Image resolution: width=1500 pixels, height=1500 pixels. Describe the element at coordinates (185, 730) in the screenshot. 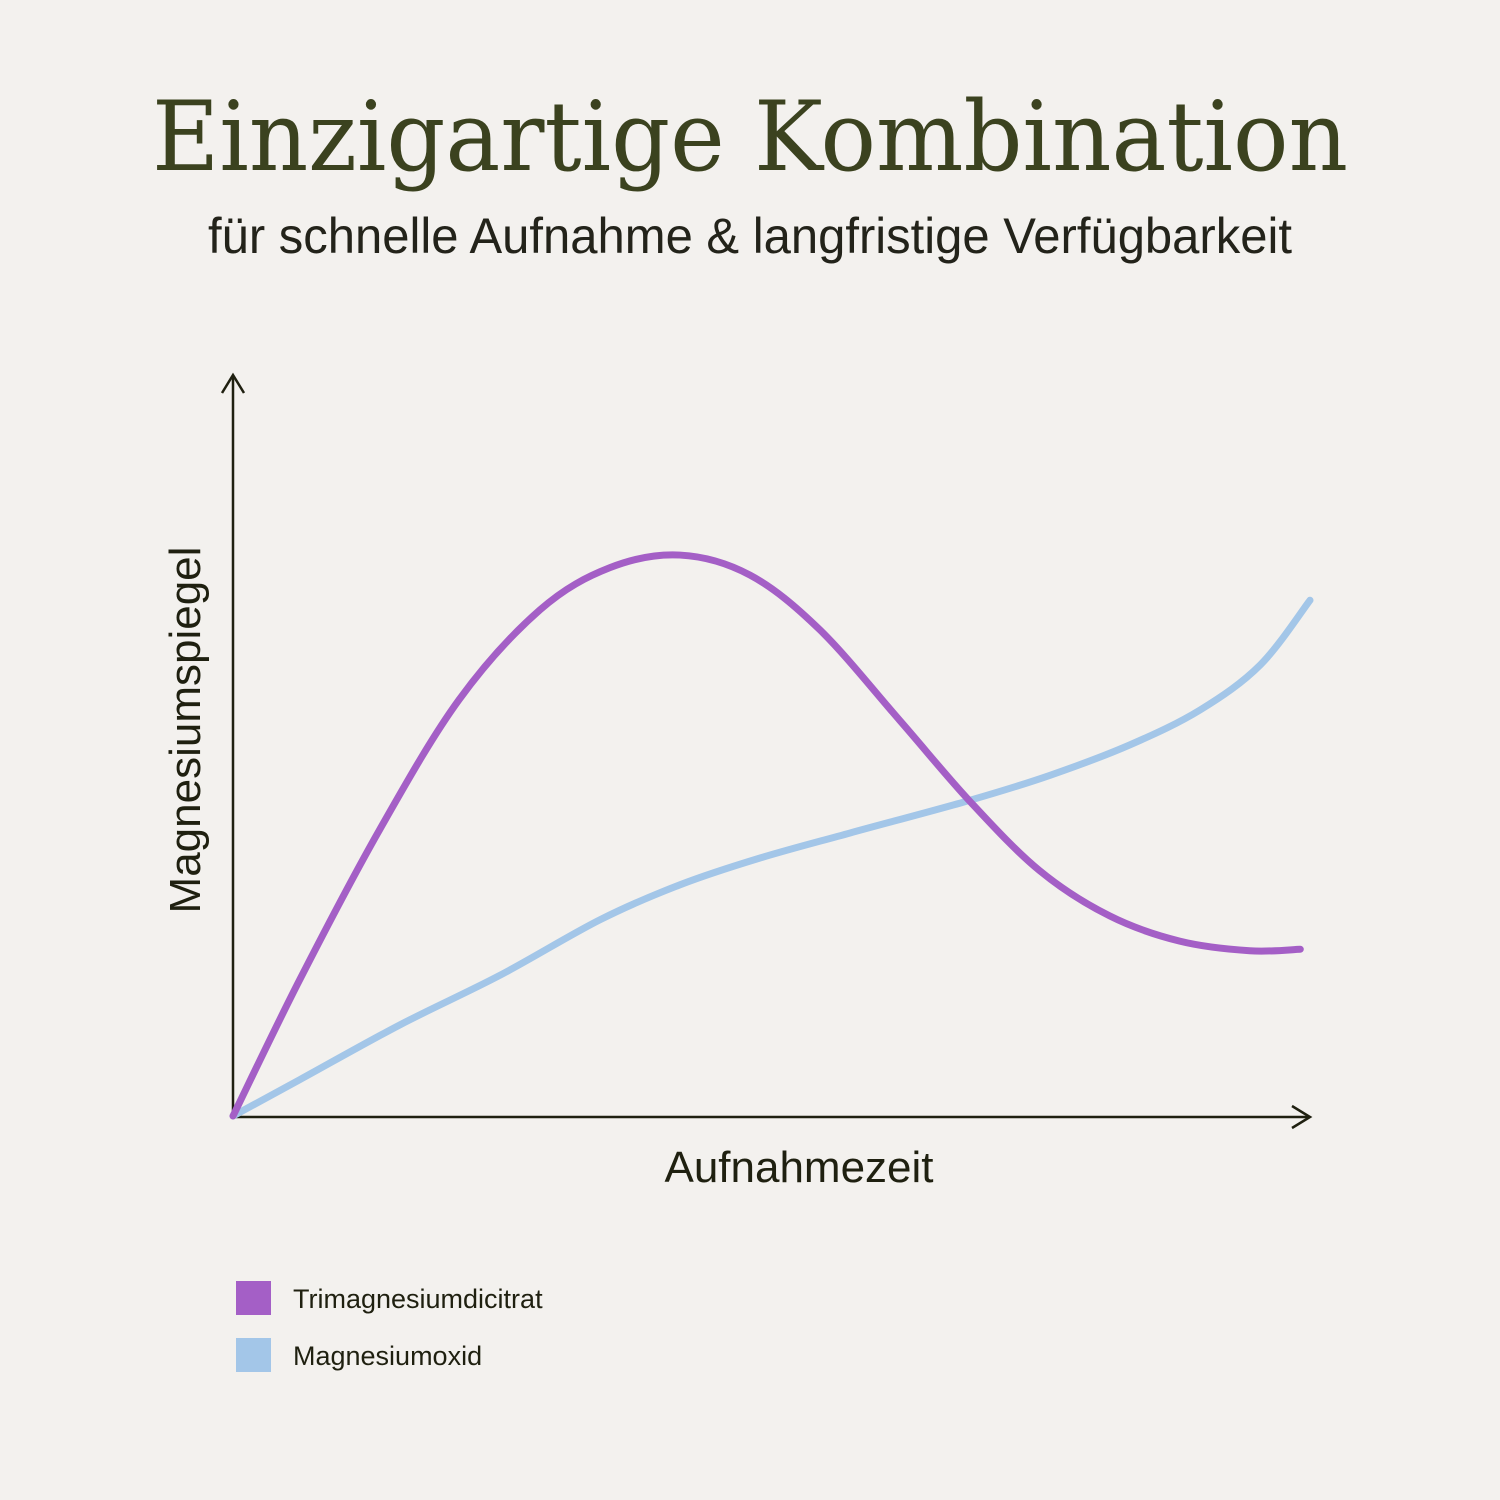

I see `y-axis-label: Magnesiumspiegel` at that location.